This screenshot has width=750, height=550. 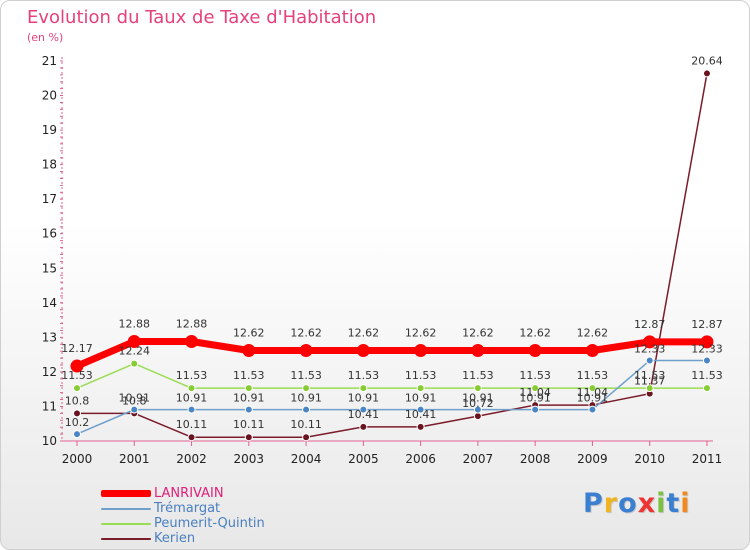 What do you see at coordinates (49, 61) in the screenshot?
I see `y-tick-label: 21` at bounding box center [49, 61].